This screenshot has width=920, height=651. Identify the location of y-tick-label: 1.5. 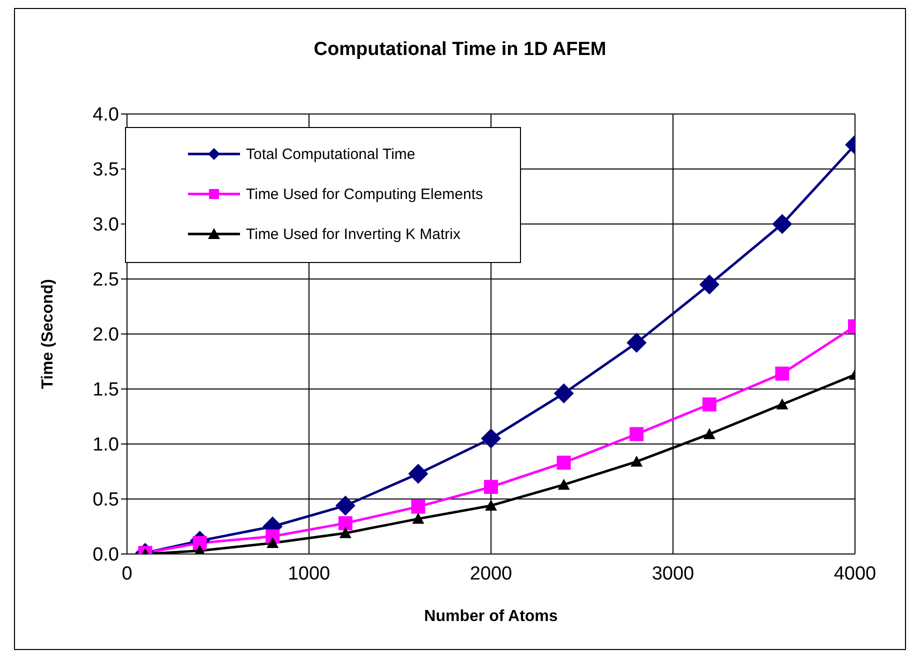
(105, 390).